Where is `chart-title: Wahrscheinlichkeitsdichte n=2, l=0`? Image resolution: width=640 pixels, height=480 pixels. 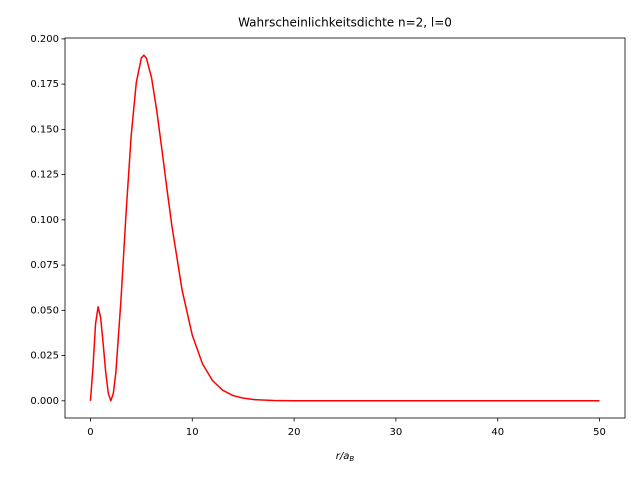
chart-title: Wahrscheinlichkeitsdichte n=2, l=0 is located at coordinates (345, 23).